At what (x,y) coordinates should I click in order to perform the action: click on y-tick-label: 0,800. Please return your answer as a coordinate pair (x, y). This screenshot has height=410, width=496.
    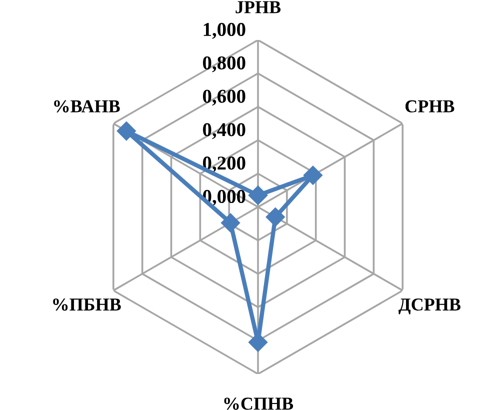
    Looking at the image, I should click on (224, 64).